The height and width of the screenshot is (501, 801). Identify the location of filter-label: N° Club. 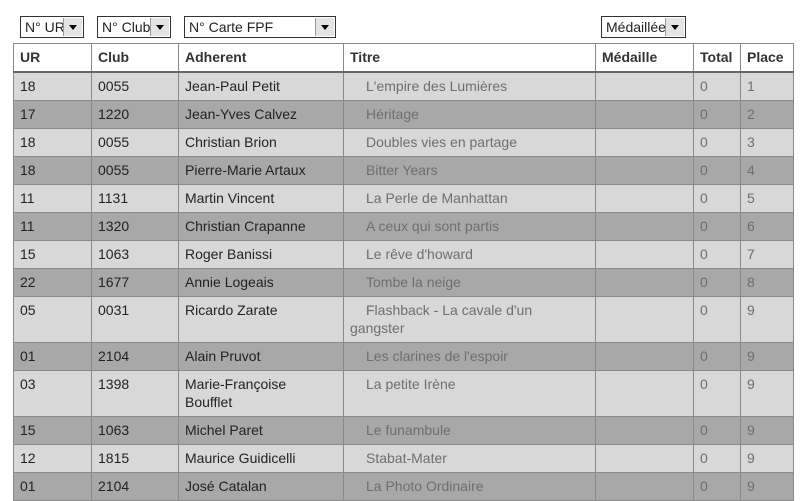
(126, 27).